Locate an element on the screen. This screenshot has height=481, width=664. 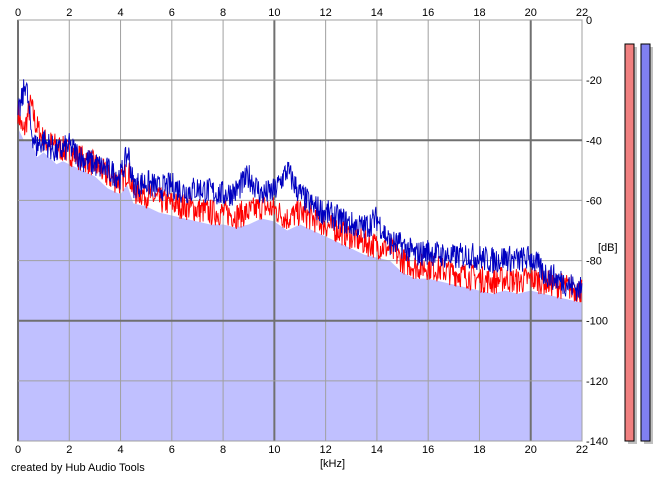
x-tick-label-top: 0 is located at coordinates (18, 13).